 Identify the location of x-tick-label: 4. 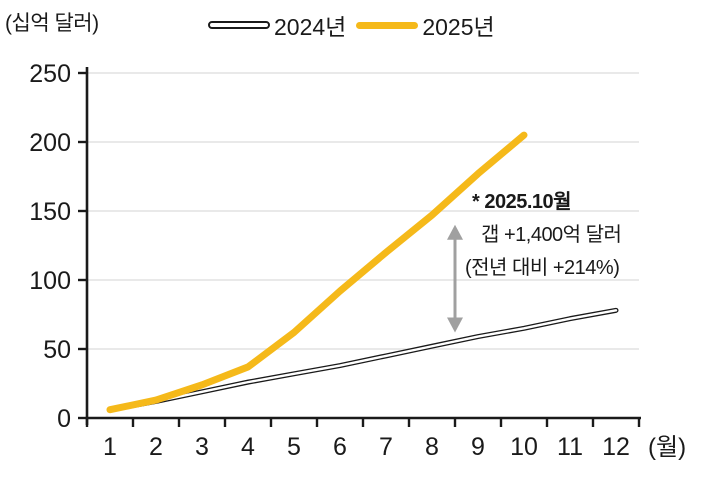
(248, 447).